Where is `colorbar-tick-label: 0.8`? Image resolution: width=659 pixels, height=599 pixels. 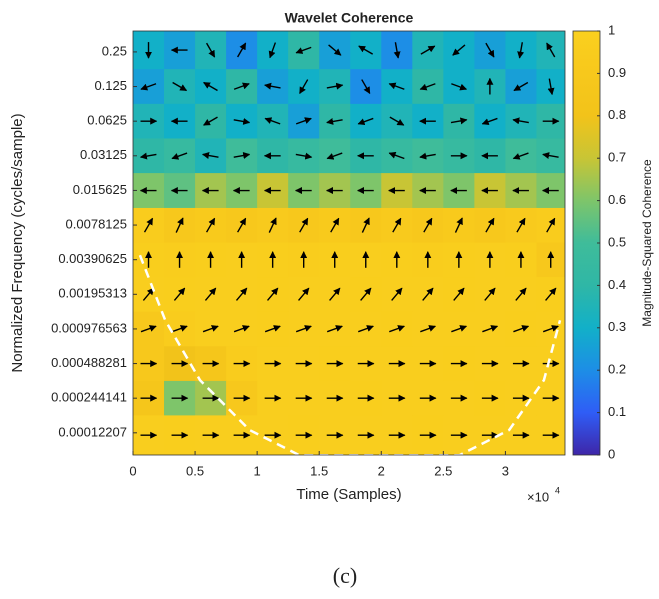
colorbar-tick-label: 0.8 is located at coordinates (617, 114).